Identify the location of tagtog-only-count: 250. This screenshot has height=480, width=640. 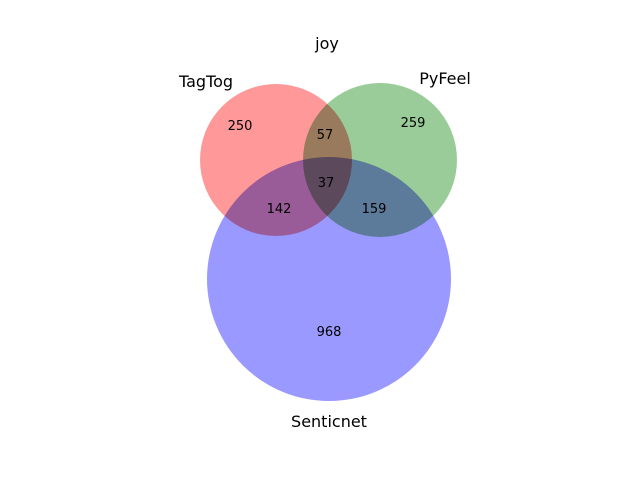
(240, 126).